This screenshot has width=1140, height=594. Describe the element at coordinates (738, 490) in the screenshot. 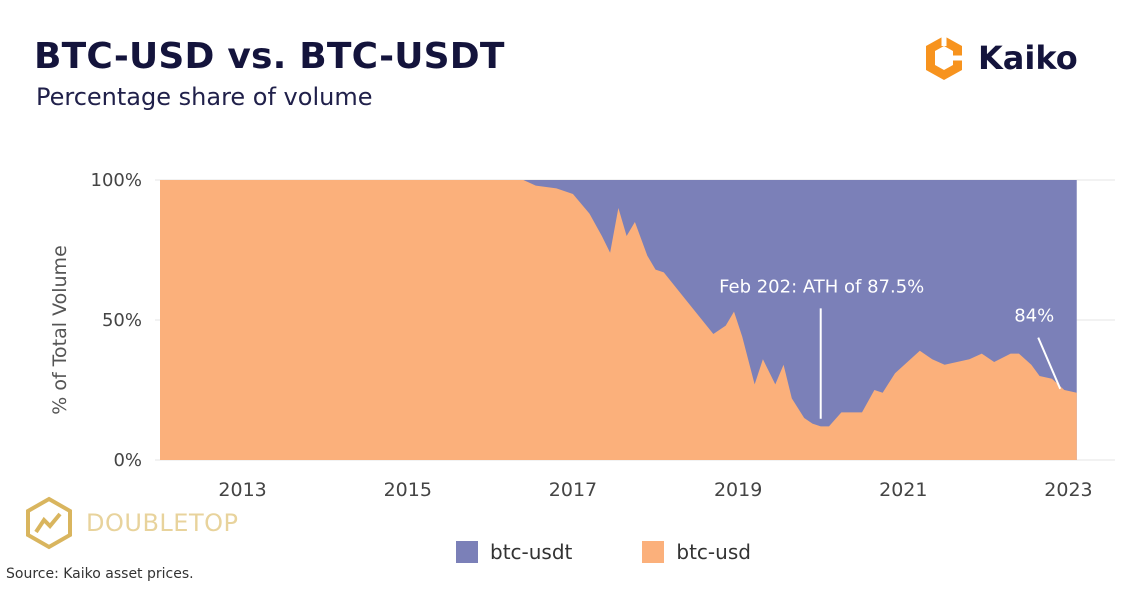

I see `x-tick-label: 2019` at that location.